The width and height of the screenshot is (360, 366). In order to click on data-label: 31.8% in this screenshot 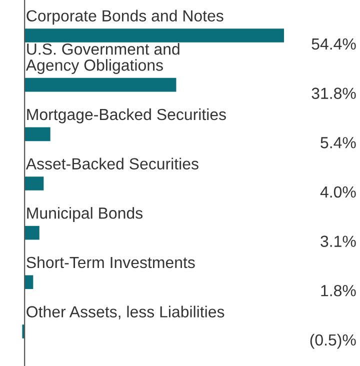, I will do `click(334, 93)`.